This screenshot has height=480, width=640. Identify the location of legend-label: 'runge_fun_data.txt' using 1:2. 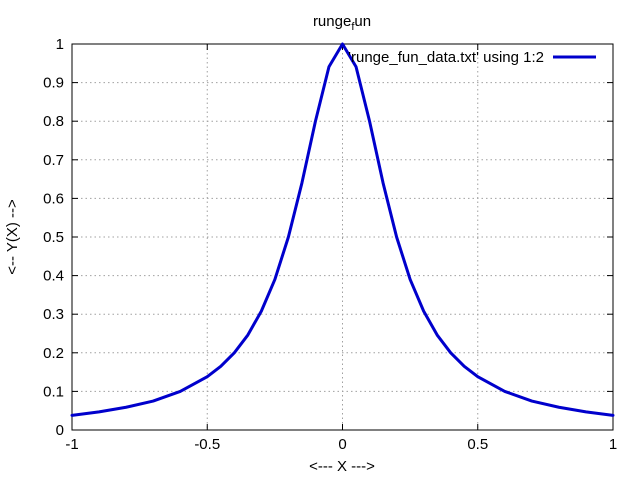
(446, 57).